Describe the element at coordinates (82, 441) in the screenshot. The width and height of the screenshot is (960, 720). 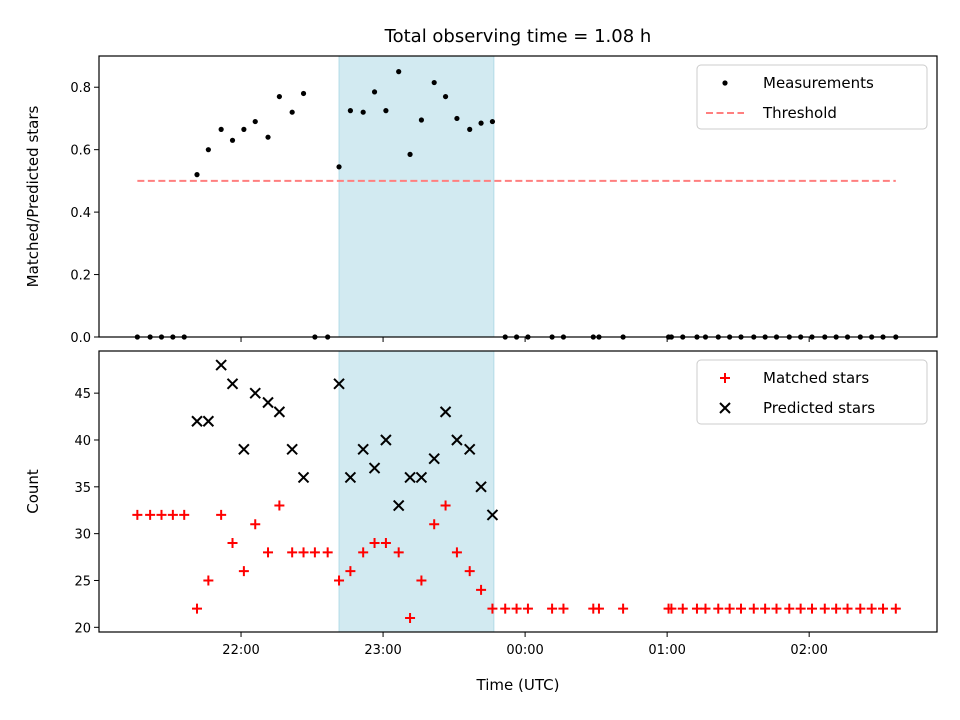
I see `bottom-y-tick-label: 40` at that location.